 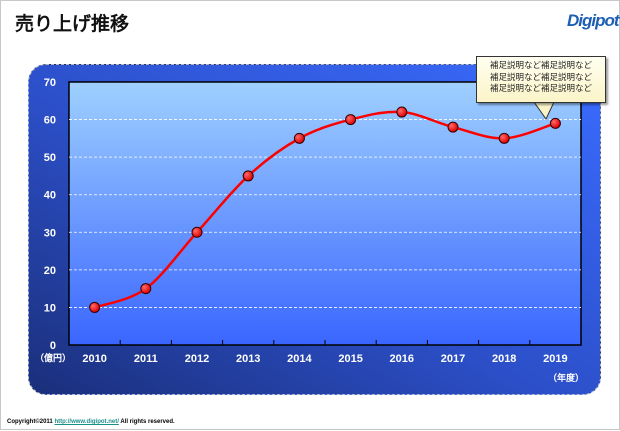 What do you see at coordinates (146, 359) in the screenshot?
I see `x-tick-label: 2011` at bounding box center [146, 359].